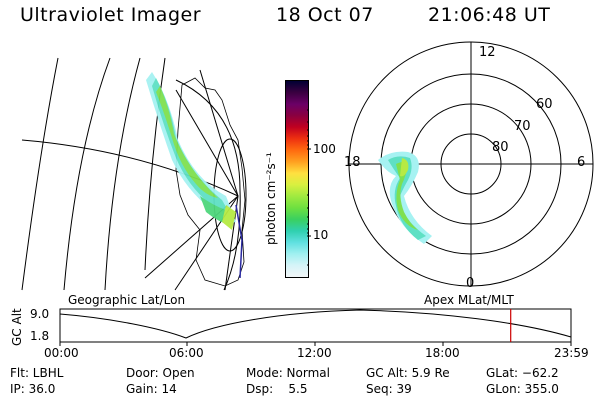  What do you see at coordinates (442, 353) in the screenshot?
I see `orbit-xtick-1800: 18:00` at bounding box center [442, 353].